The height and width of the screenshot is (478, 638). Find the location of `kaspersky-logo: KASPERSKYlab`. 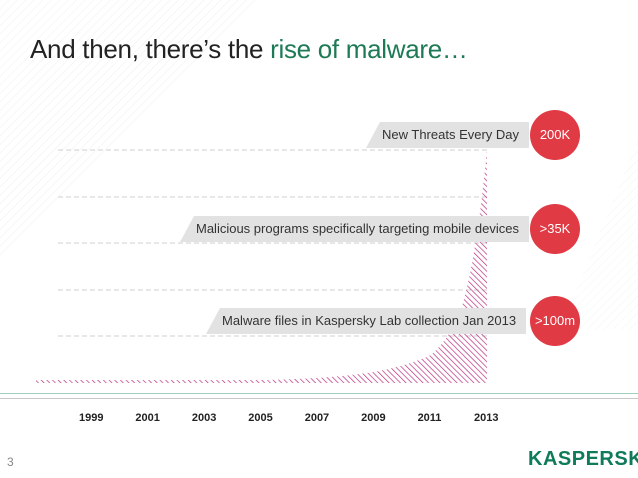

kaspersky-logo: KASPERSKYlab is located at coordinates (583, 459).